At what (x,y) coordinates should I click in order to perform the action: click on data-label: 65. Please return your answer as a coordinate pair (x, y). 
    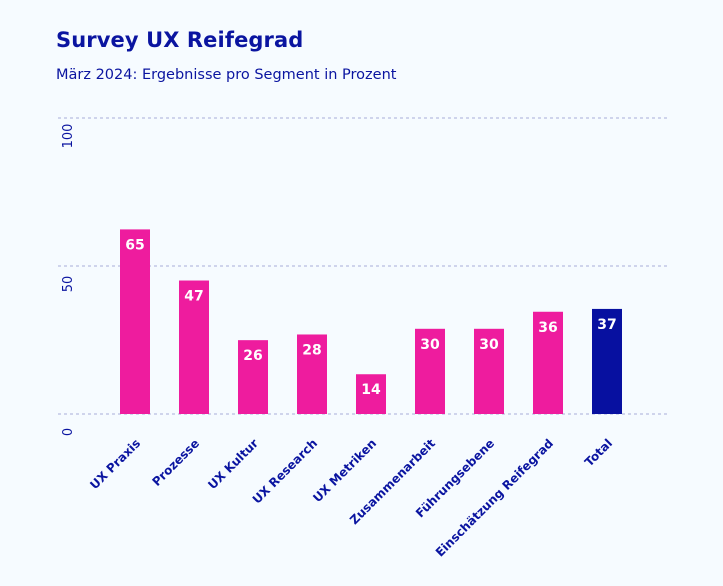
    Looking at the image, I should click on (134, 245).